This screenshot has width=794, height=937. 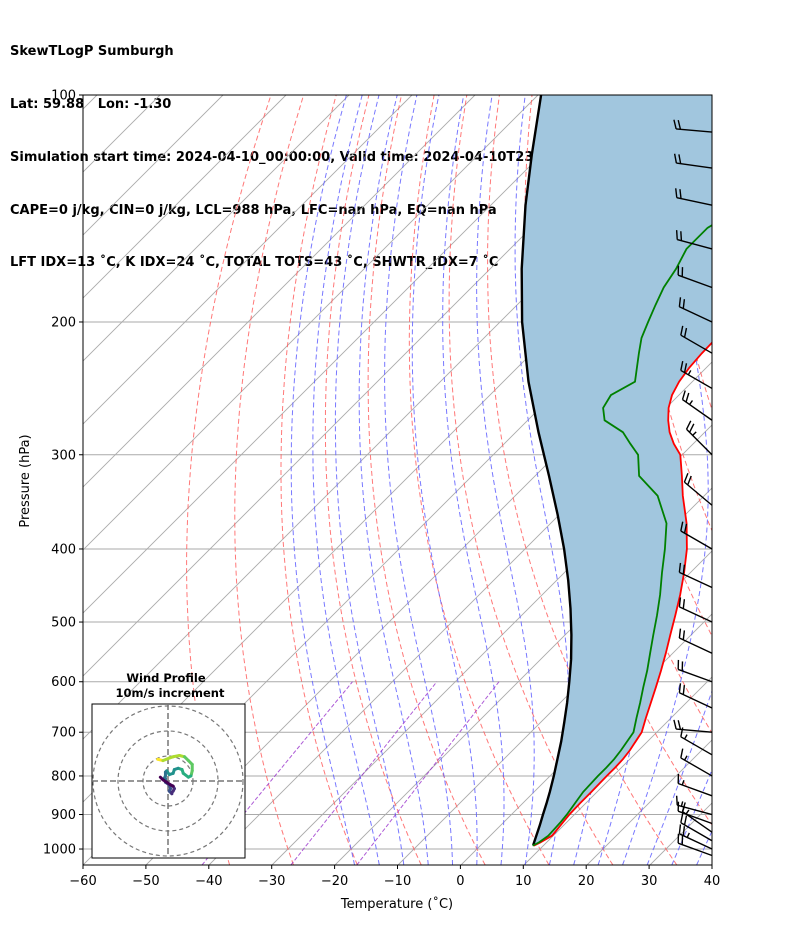 I want to click on hodograph-segment, so click(x=161, y=778).